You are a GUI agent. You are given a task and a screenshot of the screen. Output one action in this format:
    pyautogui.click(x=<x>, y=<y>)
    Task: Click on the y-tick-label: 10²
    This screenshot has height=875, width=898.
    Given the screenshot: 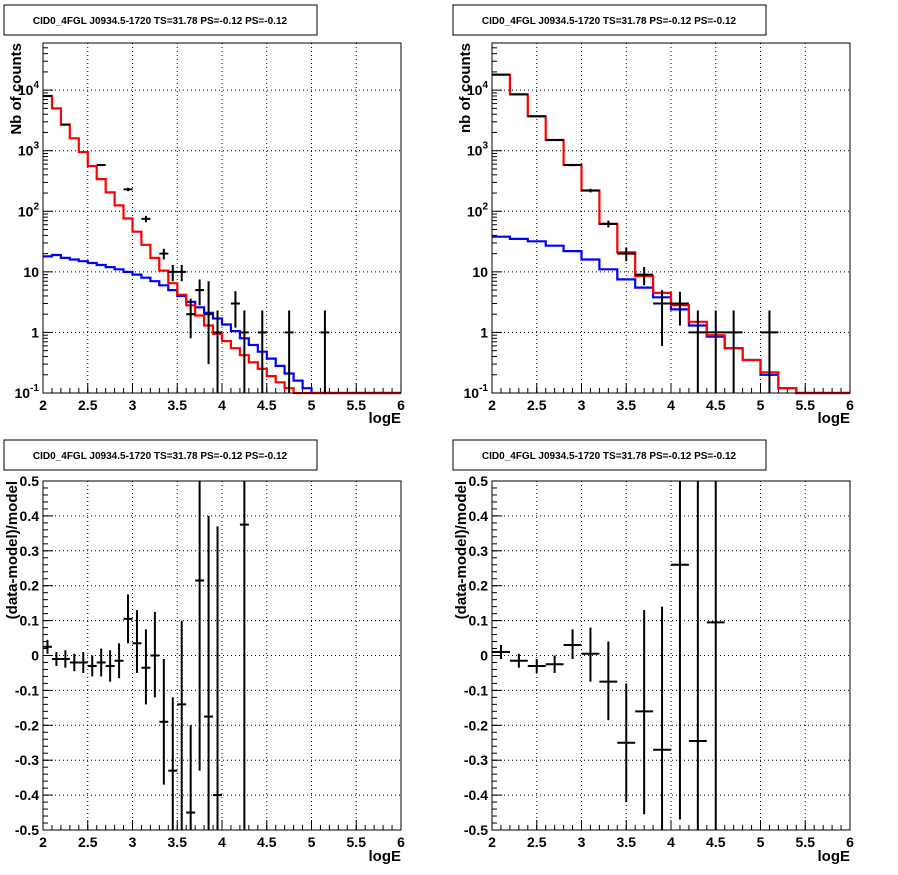 What is the action you would take?
    pyautogui.click(x=29, y=210)
    